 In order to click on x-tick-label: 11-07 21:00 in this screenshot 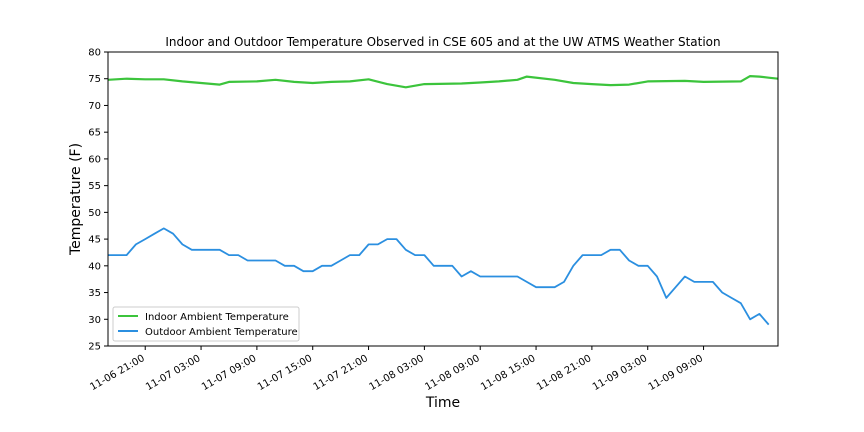, I will do `click(341, 373)`.